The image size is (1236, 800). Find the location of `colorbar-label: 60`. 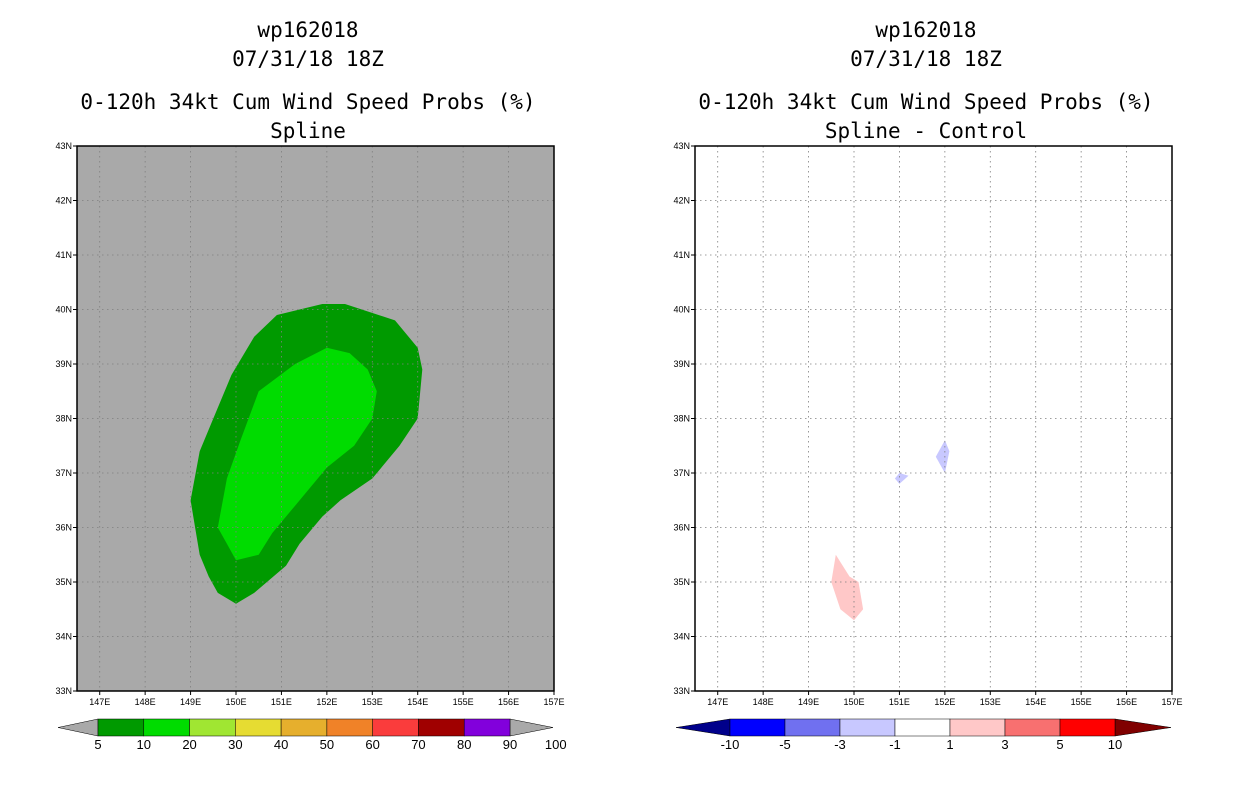

colorbar-label: 60 is located at coordinates (372, 744).